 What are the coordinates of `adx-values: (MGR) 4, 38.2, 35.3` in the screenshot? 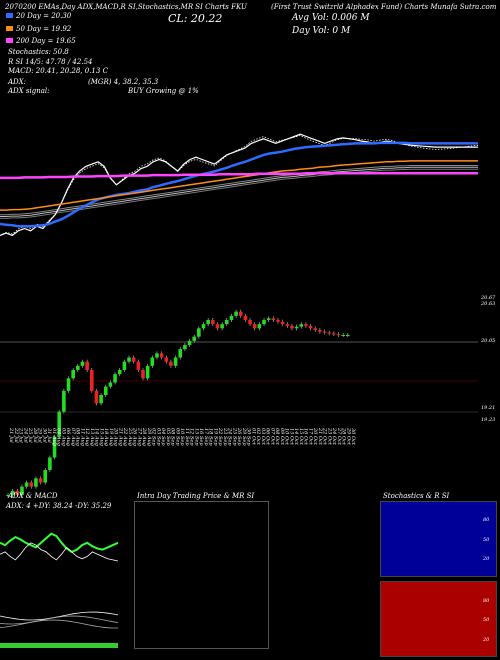 It's located at (123, 82).